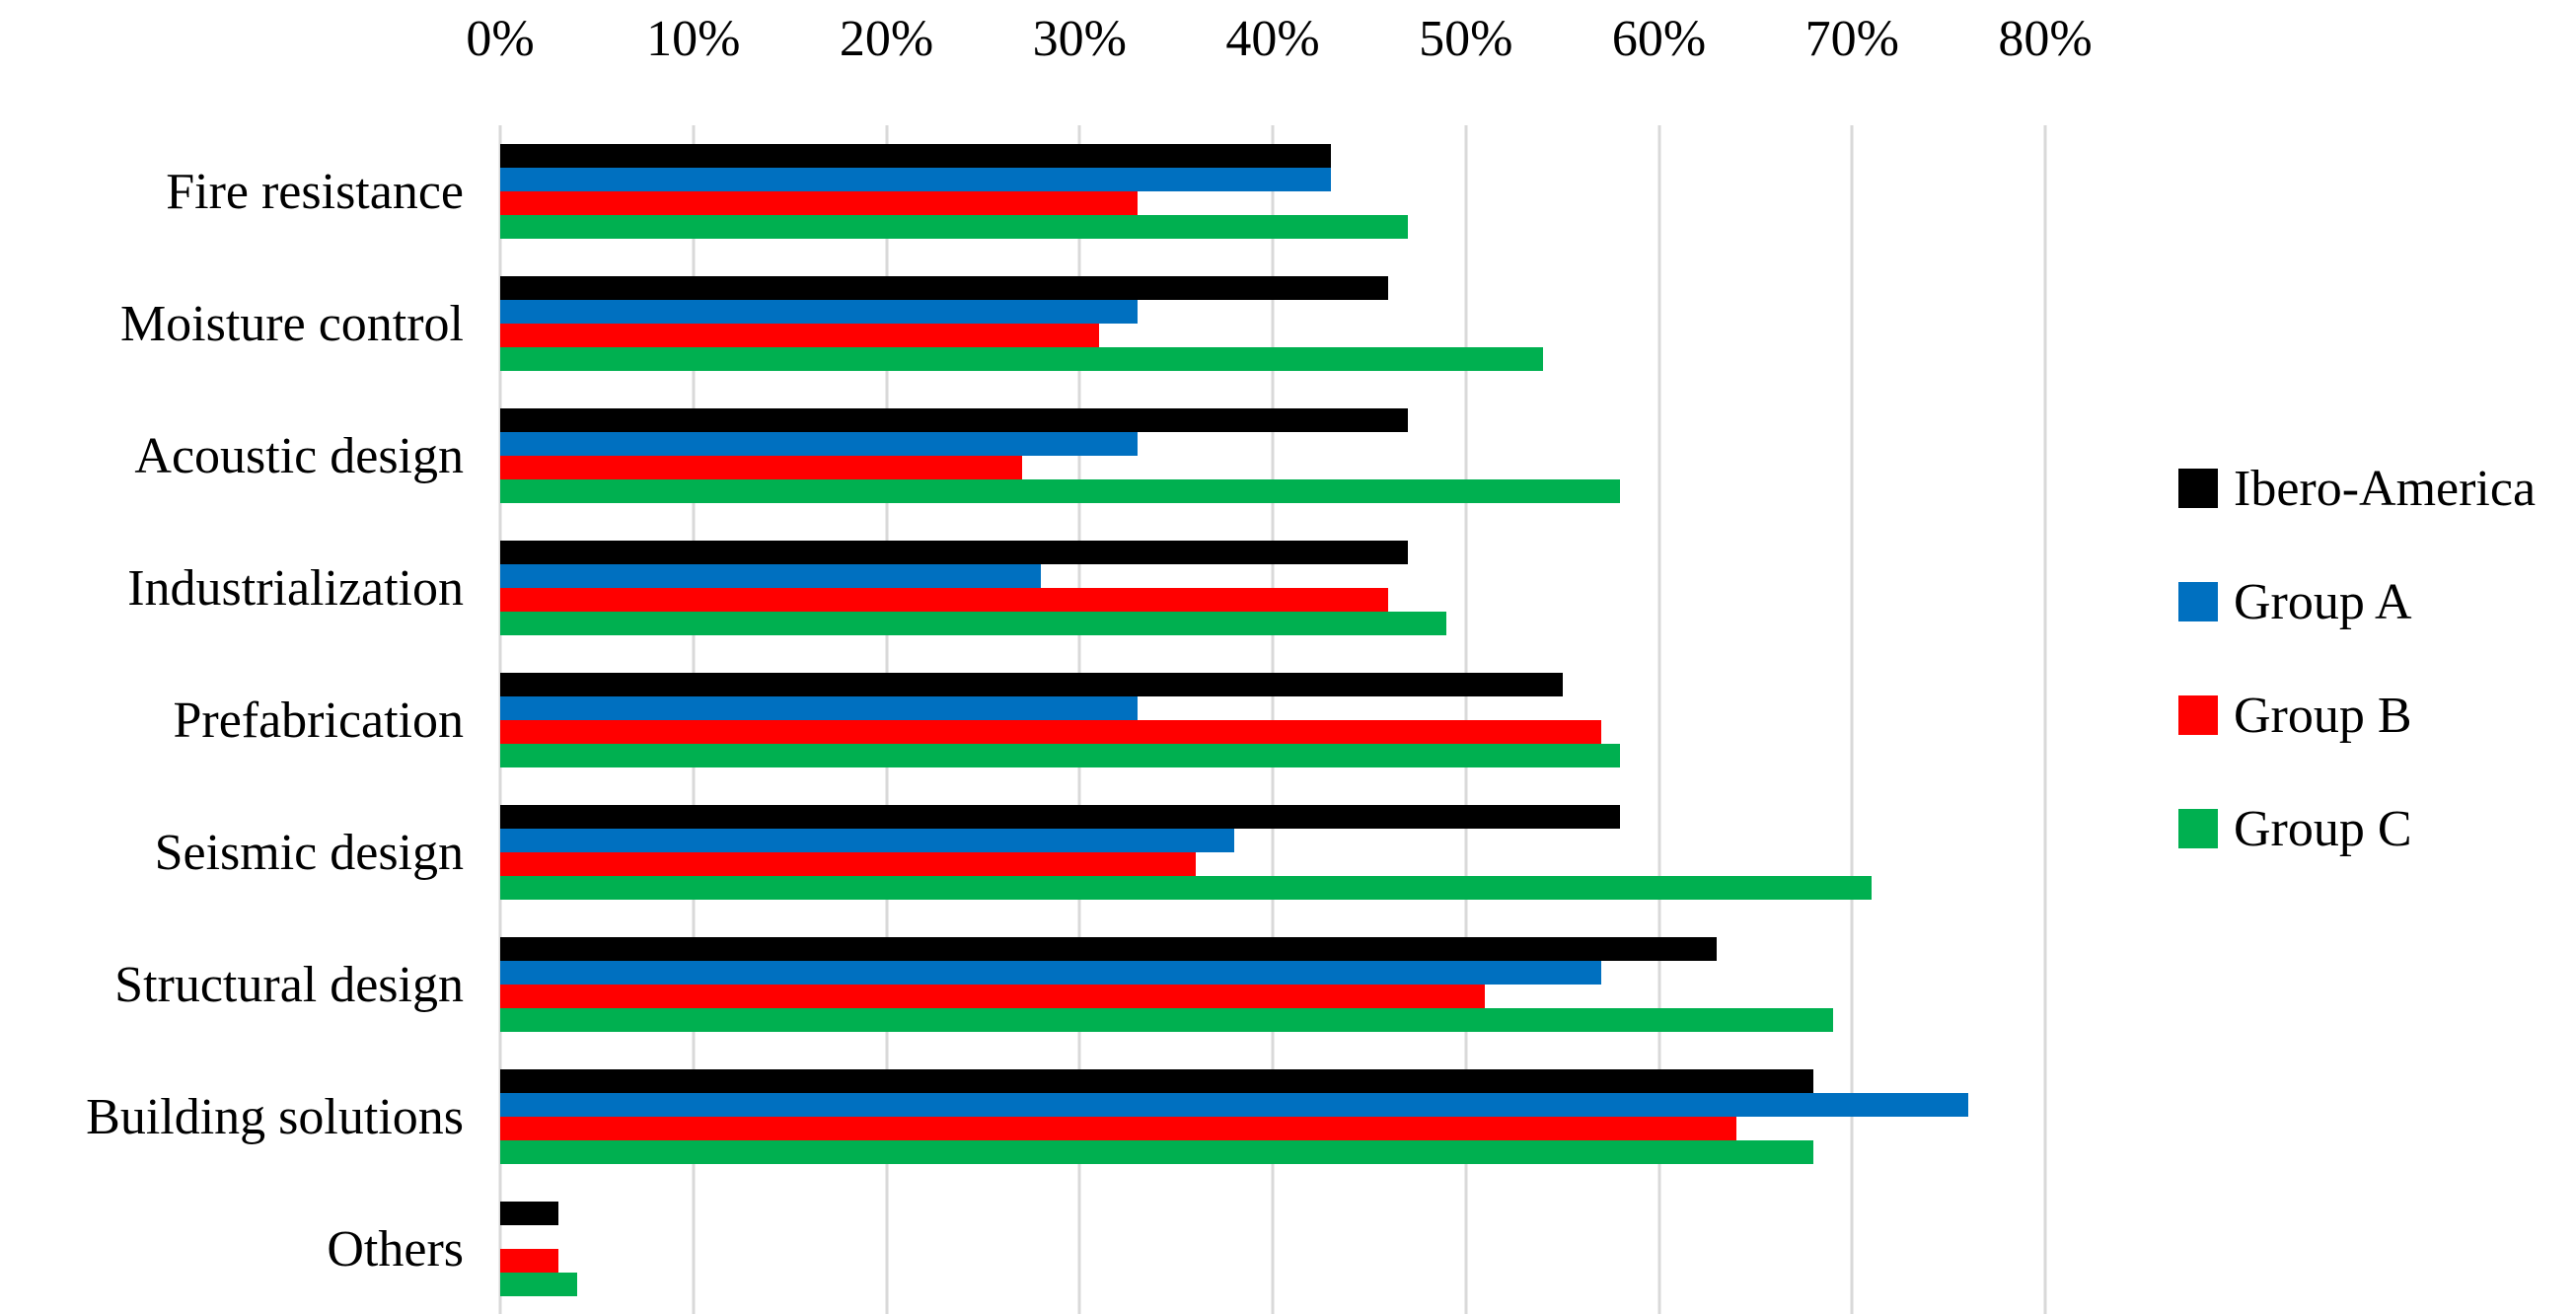 The width and height of the screenshot is (2576, 1314). I want to click on legend-item: Group A, so click(2357, 601).